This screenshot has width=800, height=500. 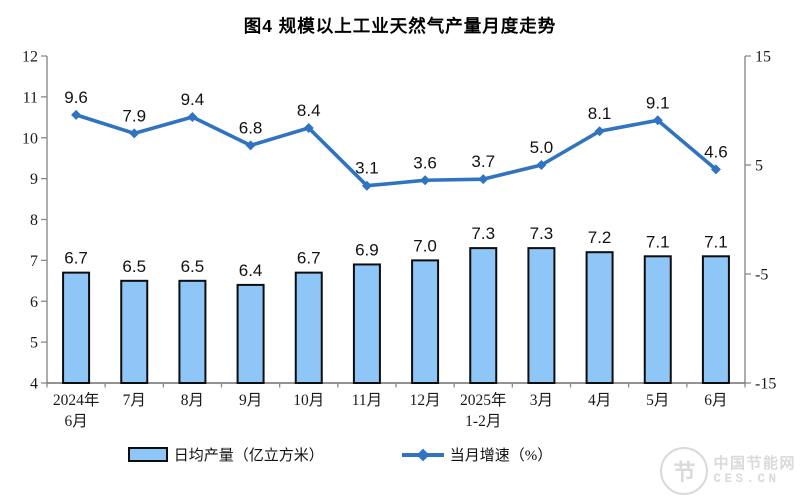 I want to click on line-value-label: 6.8, so click(x=251, y=127).